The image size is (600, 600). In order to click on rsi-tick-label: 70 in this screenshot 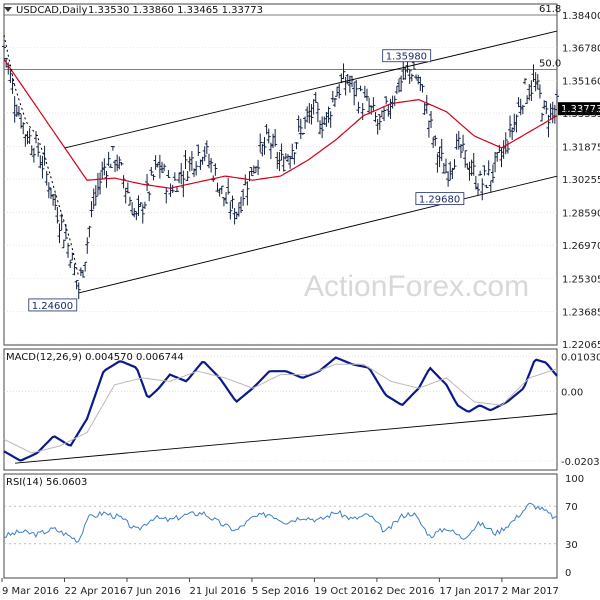, I will do `click(571, 507)`.